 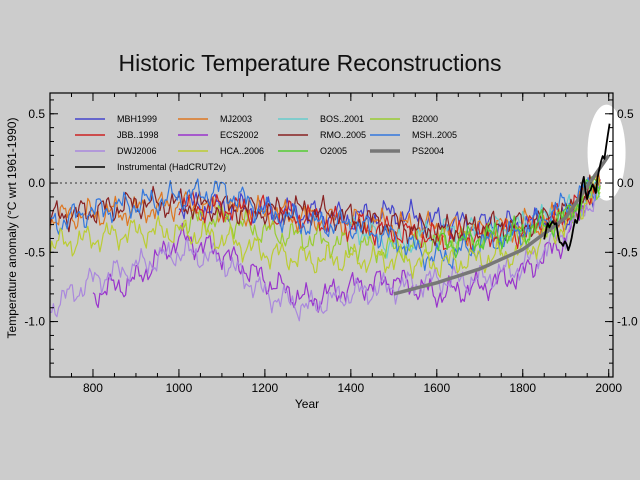 I want to click on legend-label: B2000, so click(x=425, y=119).